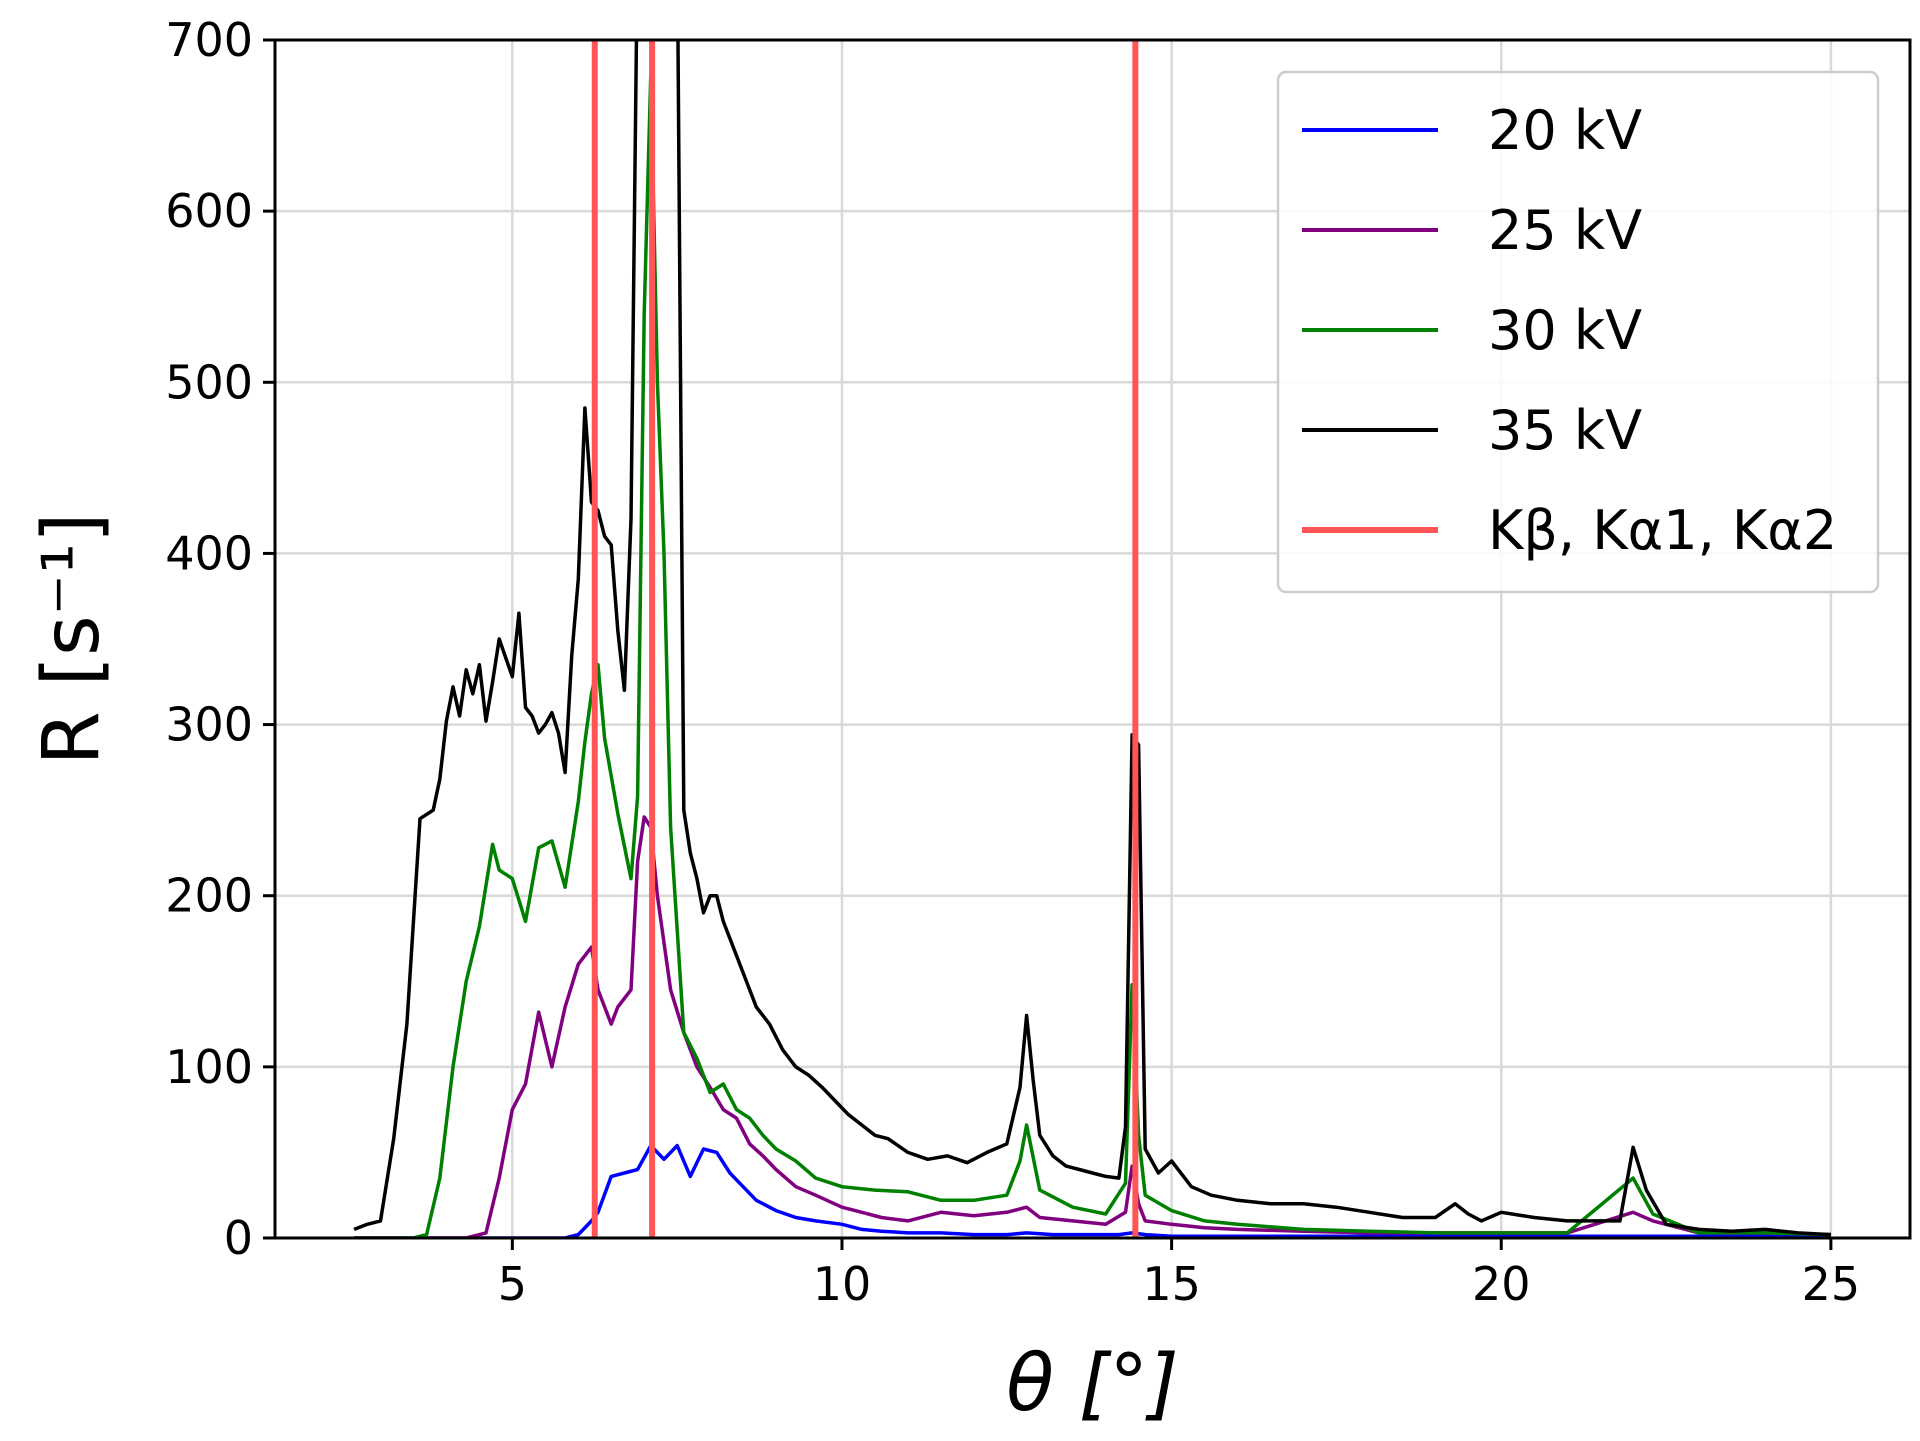  I want to click on y-tick-label: 0, so click(238, 1238).